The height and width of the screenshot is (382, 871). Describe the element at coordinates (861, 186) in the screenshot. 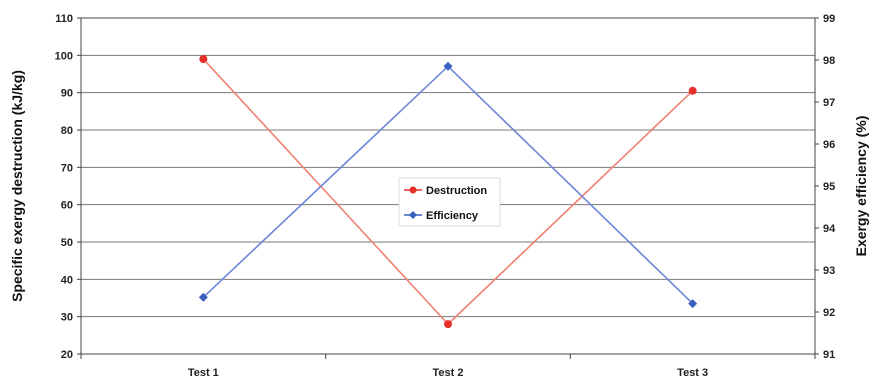

I see `right-axis-title: Exergy efficiency (%)` at that location.